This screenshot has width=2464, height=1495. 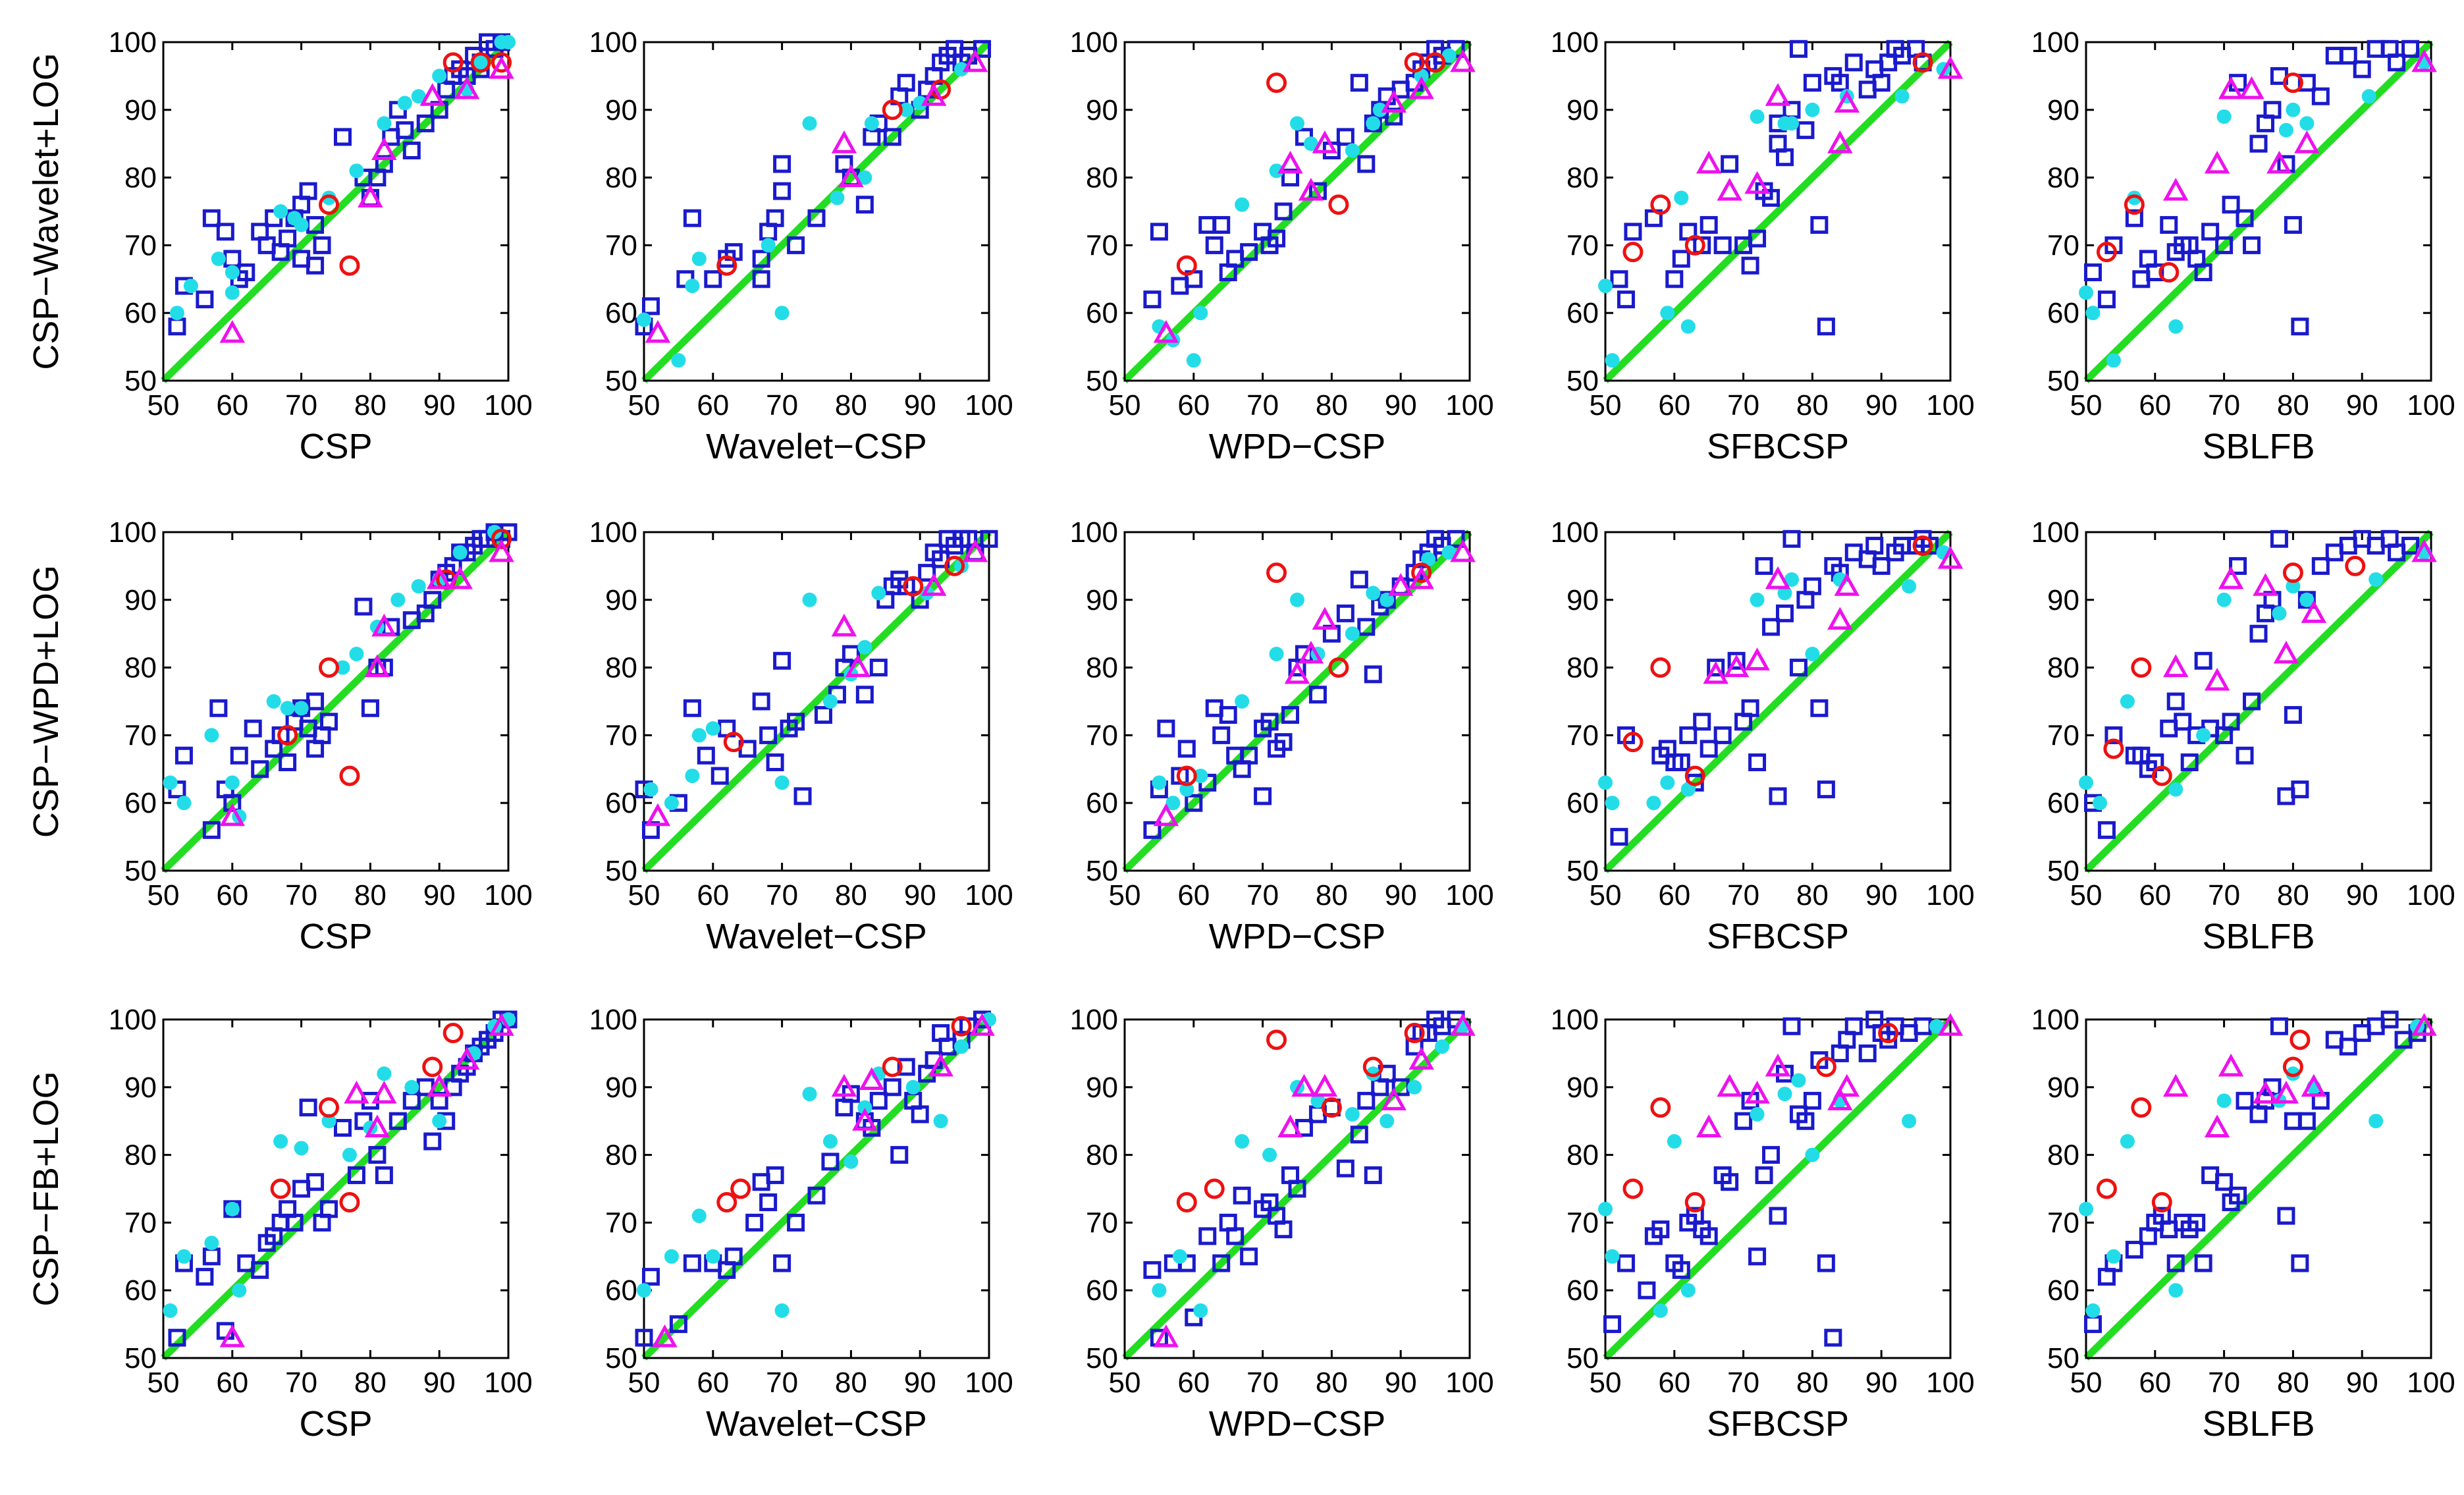 I want to click on x-tick-label: 90, so click(x=1401, y=405).